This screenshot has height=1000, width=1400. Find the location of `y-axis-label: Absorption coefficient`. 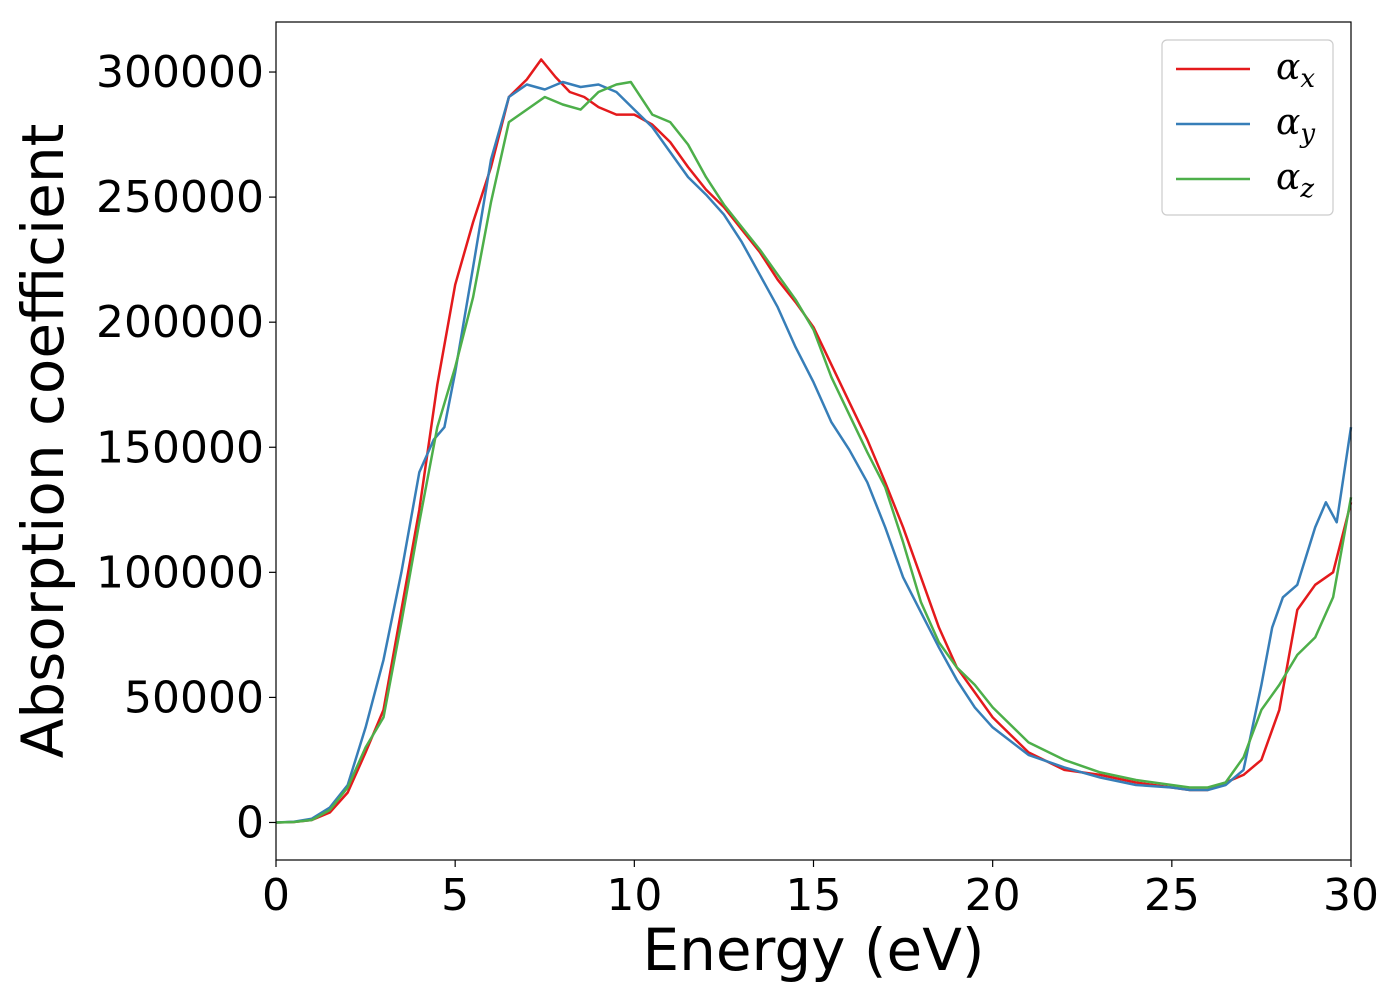

y-axis-label: Absorption coefficient is located at coordinates (43, 441).